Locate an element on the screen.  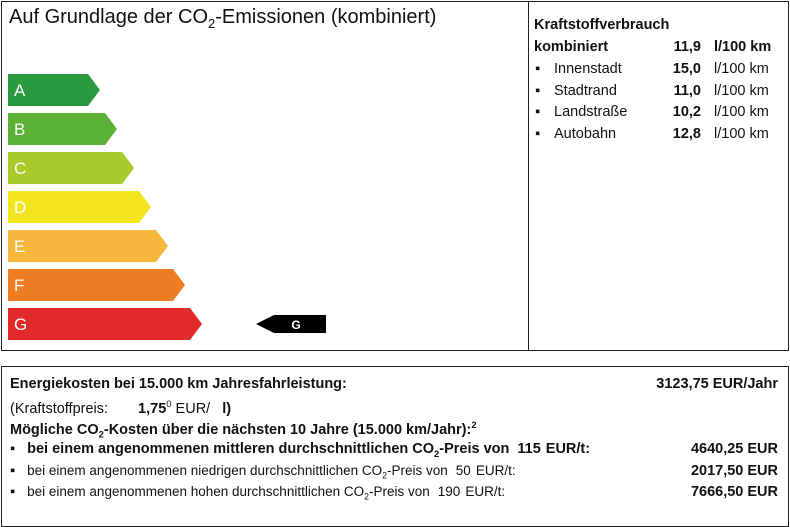
class-label: C is located at coordinates (20, 168).